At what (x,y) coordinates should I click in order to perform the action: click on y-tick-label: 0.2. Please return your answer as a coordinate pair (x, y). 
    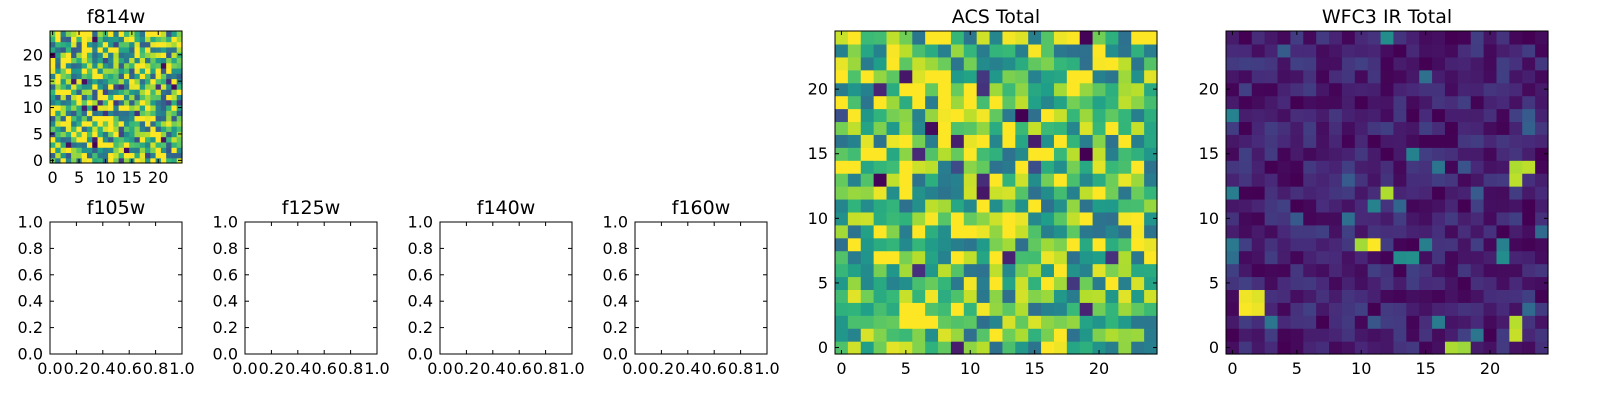
    Looking at the image, I should click on (420, 327).